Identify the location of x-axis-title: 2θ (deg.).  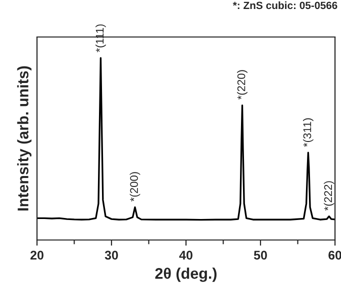
(186, 275).